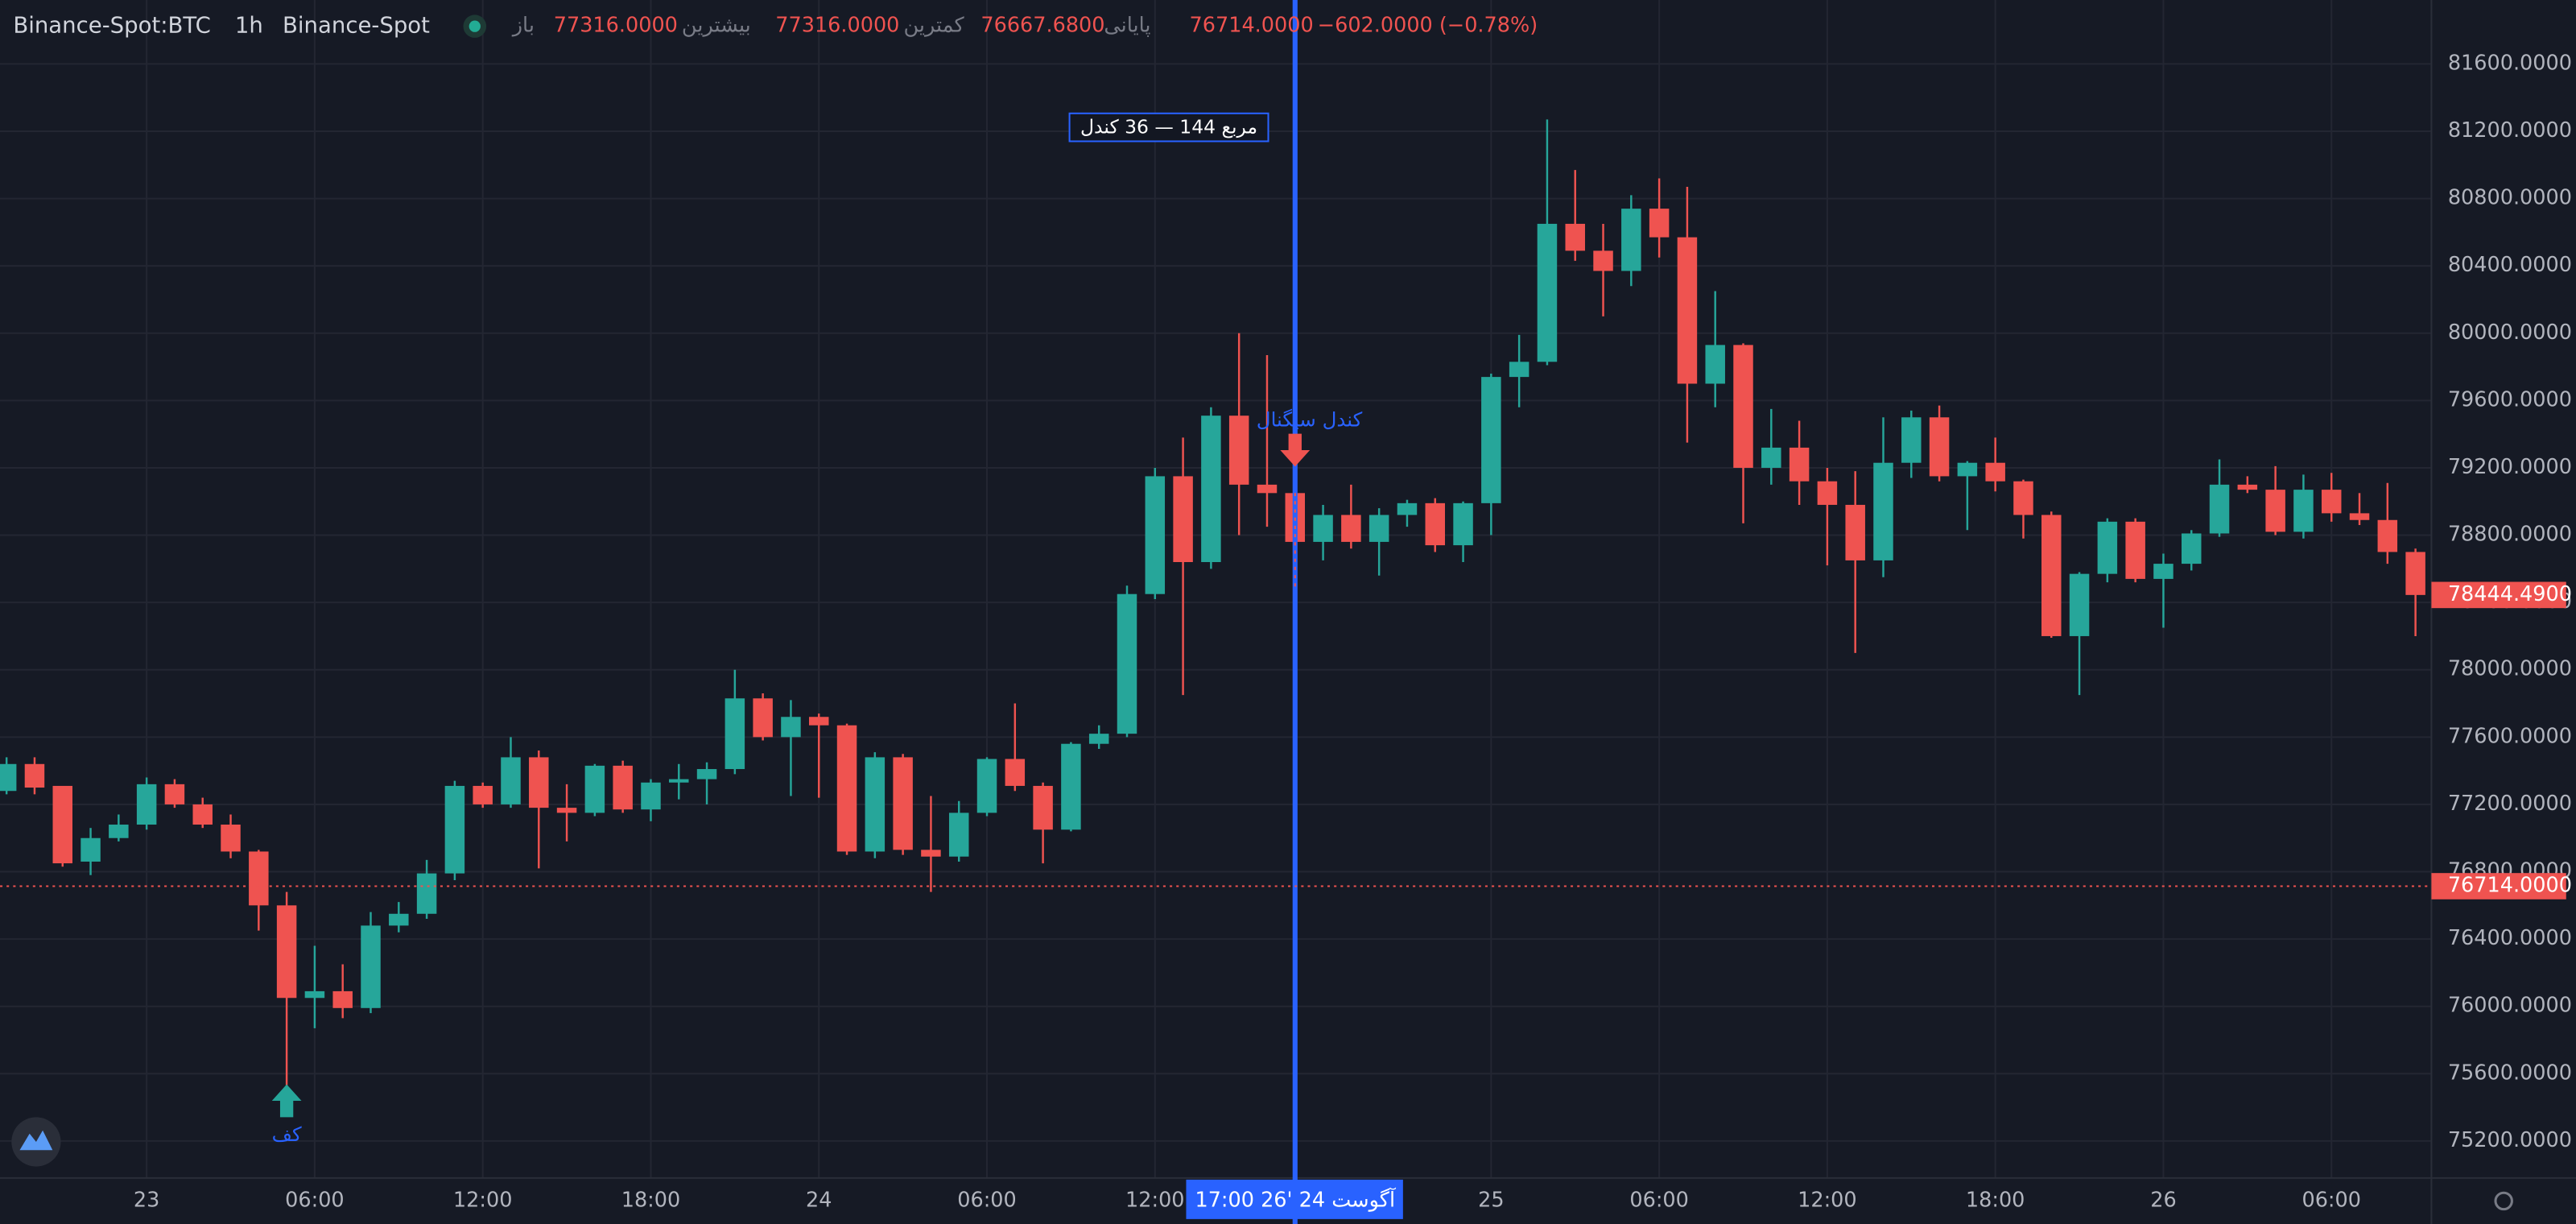 The width and height of the screenshot is (2576, 1224). Describe the element at coordinates (36, 1140) in the screenshot. I see `logo-mark` at that location.